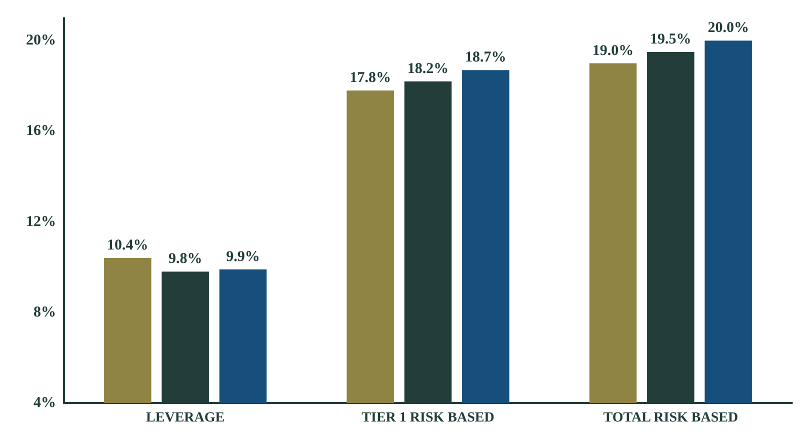  Describe the element at coordinates (670, 418) in the screenshot. I see `x-tick-label: TOTAL RISK BASED` at that location.